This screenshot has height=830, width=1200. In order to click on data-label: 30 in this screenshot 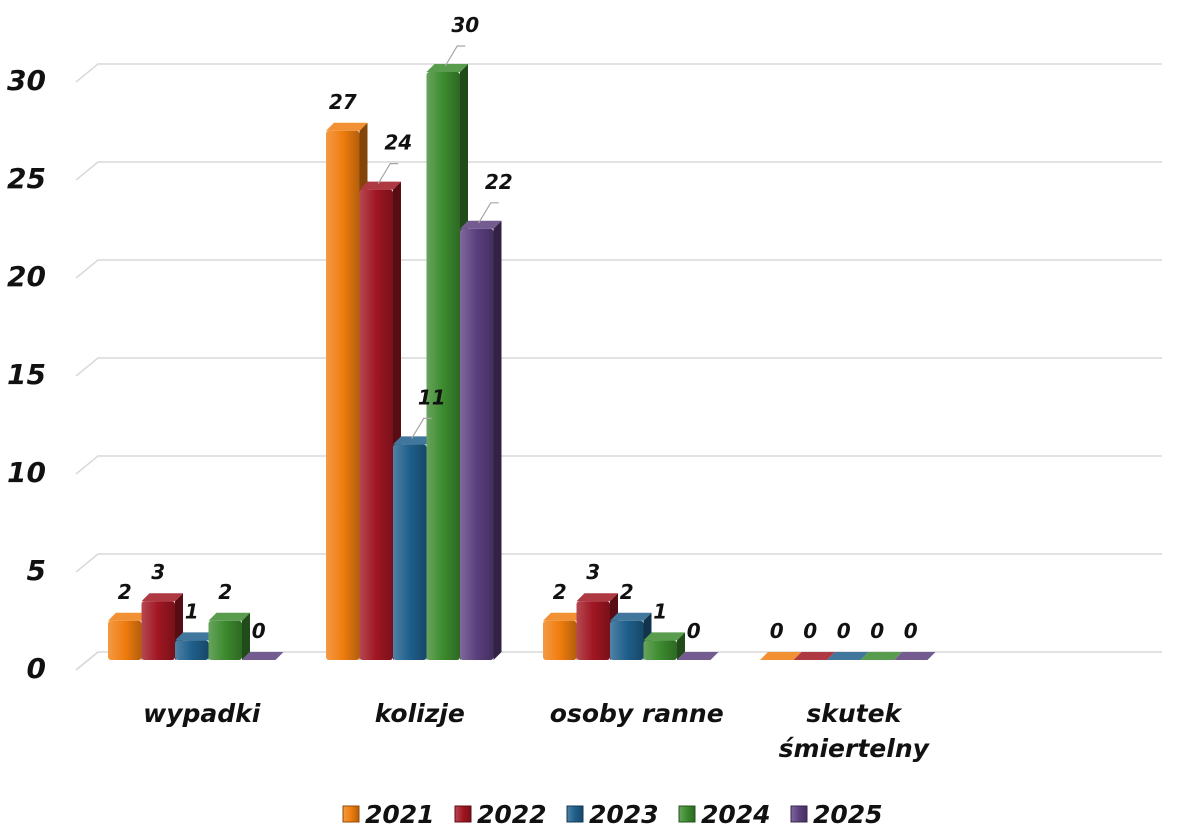, I will do `click(465, 25)`.